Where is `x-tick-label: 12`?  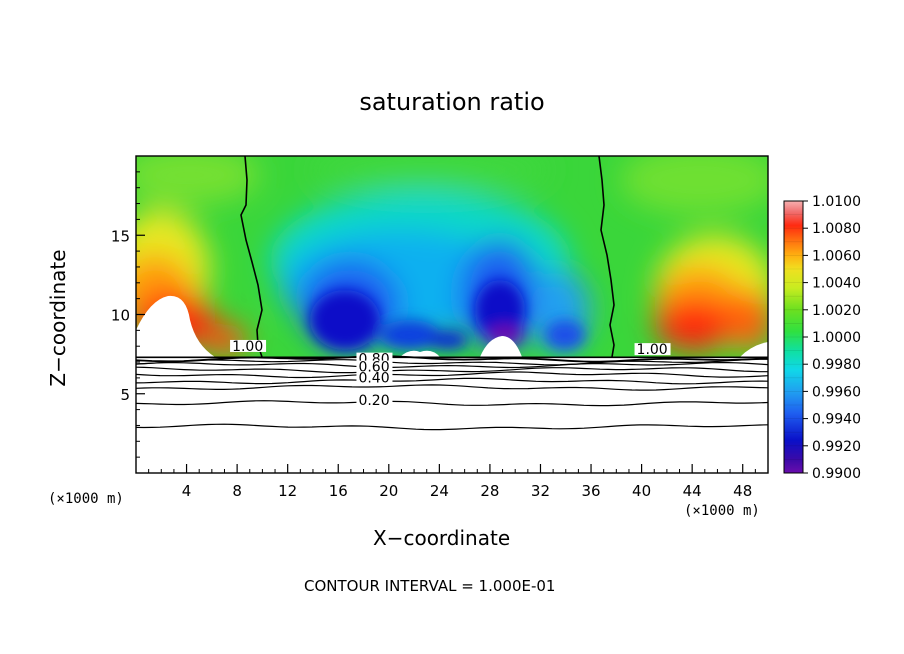 x-tick-label: 12 is located at coordinates (287, 491).